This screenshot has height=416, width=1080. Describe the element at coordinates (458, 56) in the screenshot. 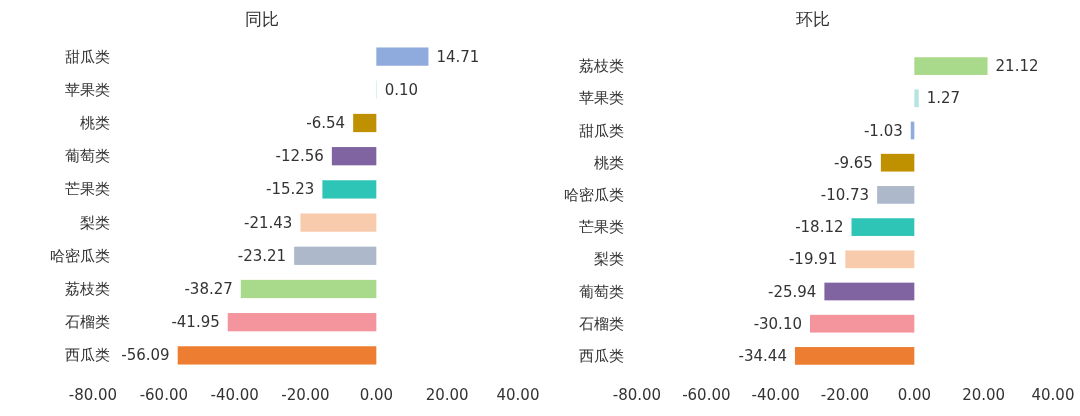

I see `data-label: 14.71` at that location.